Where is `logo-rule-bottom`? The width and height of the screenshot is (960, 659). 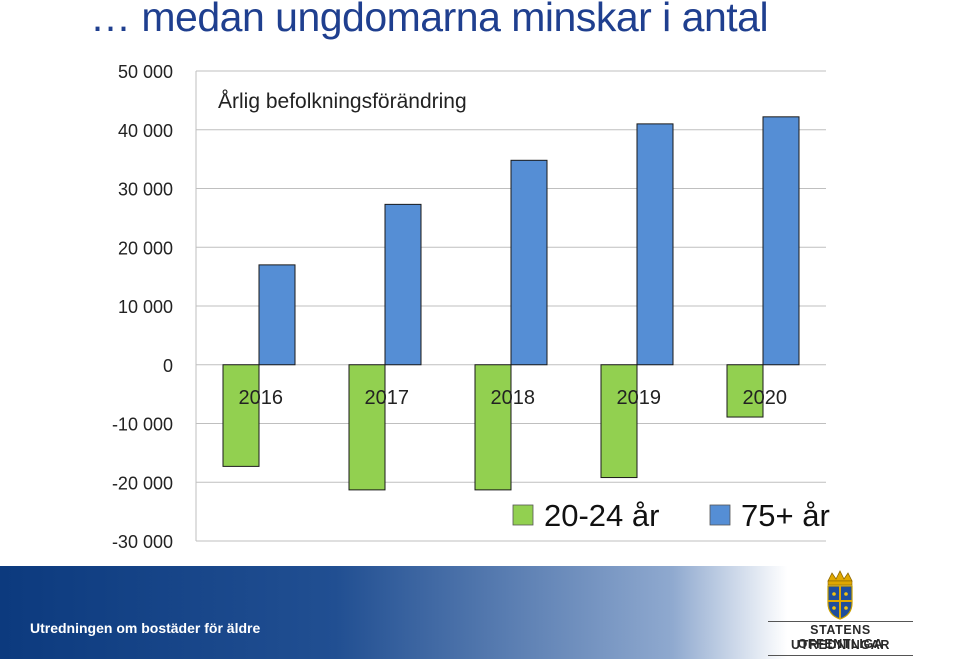 logo-rule-bottom is located at coordinates (840, 655).